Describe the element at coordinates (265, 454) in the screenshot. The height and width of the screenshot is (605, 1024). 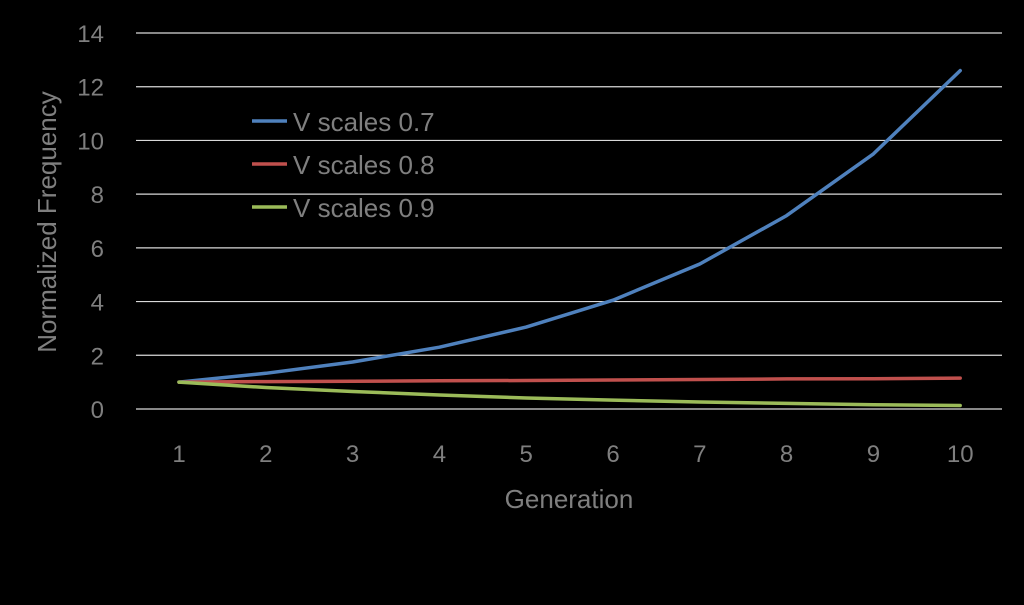
I see `x-tick-label: 2` at that location.